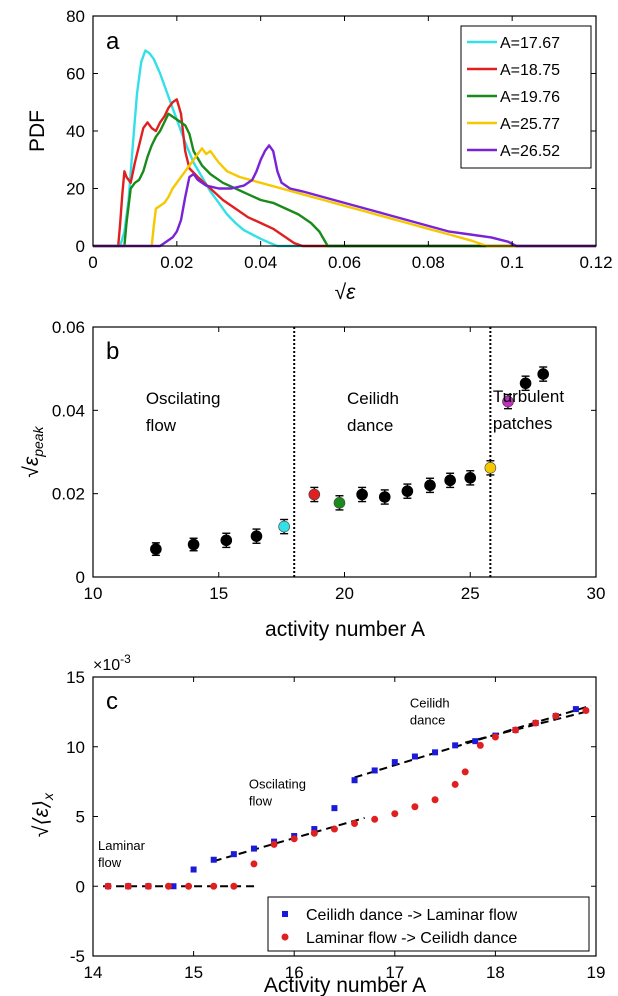 The width and height of the screenshot is (618, 996). What do you see at coordinates (183, 398) in the screenshot?
I see `regime-label-0: Oscilating` at bounding box center [183, 398].